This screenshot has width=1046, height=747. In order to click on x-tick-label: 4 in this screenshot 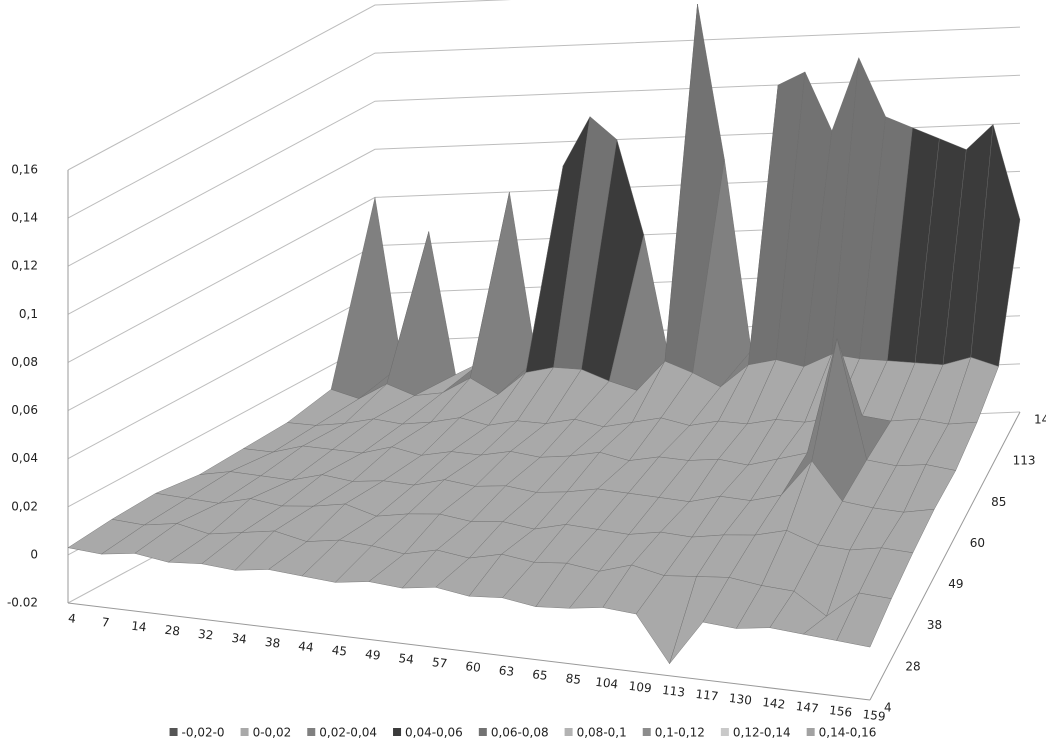, I will do `click(71, 618)`.